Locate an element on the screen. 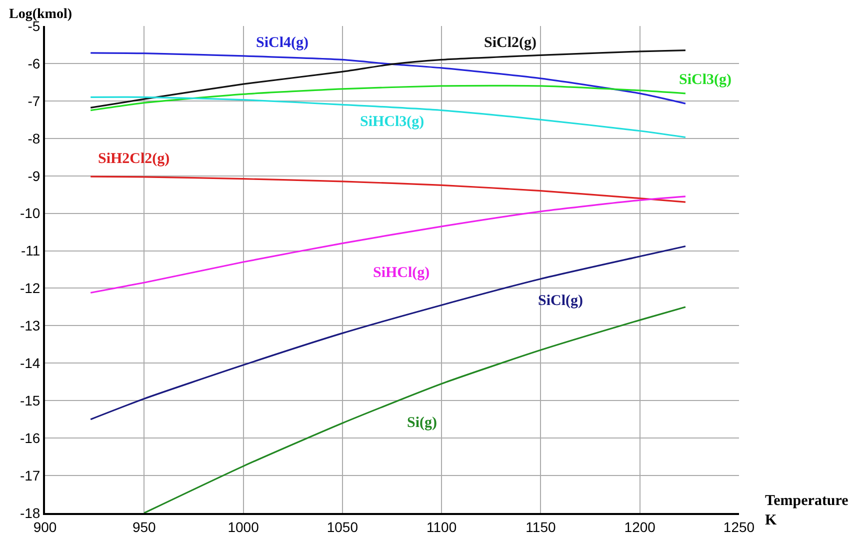 The height and width of the screenshot is (541, 861). x-tick-label: 900 is located at coordinates (45, 526).